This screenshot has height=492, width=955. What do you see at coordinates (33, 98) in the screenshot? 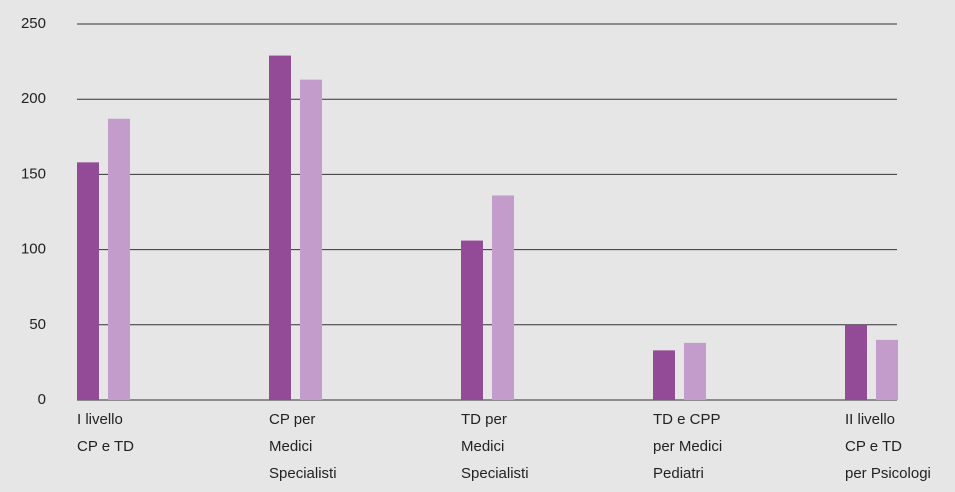
I see `y-tick-label: 200` at bounding box center [33, 98].